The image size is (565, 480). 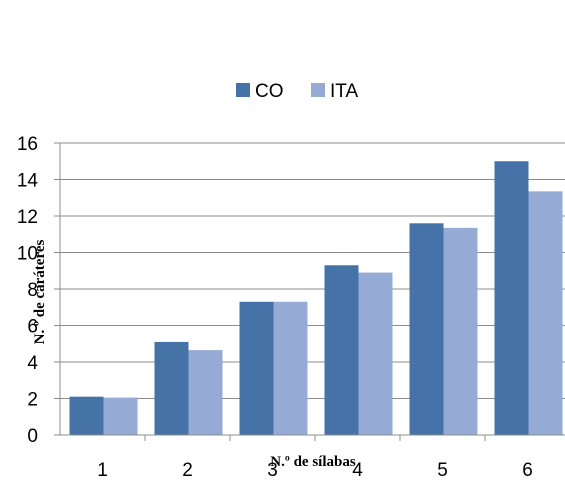 I want to click on x-tick-label: 2, so click(x=187, y=470).